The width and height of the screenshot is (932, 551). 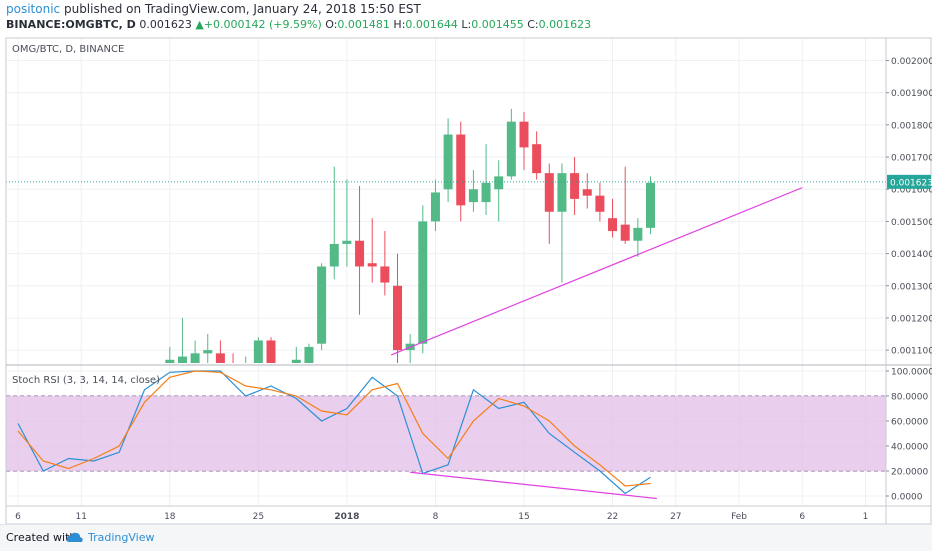 I want to click on y-tick-label-8: 0.001900, so click(x=911, y=94).